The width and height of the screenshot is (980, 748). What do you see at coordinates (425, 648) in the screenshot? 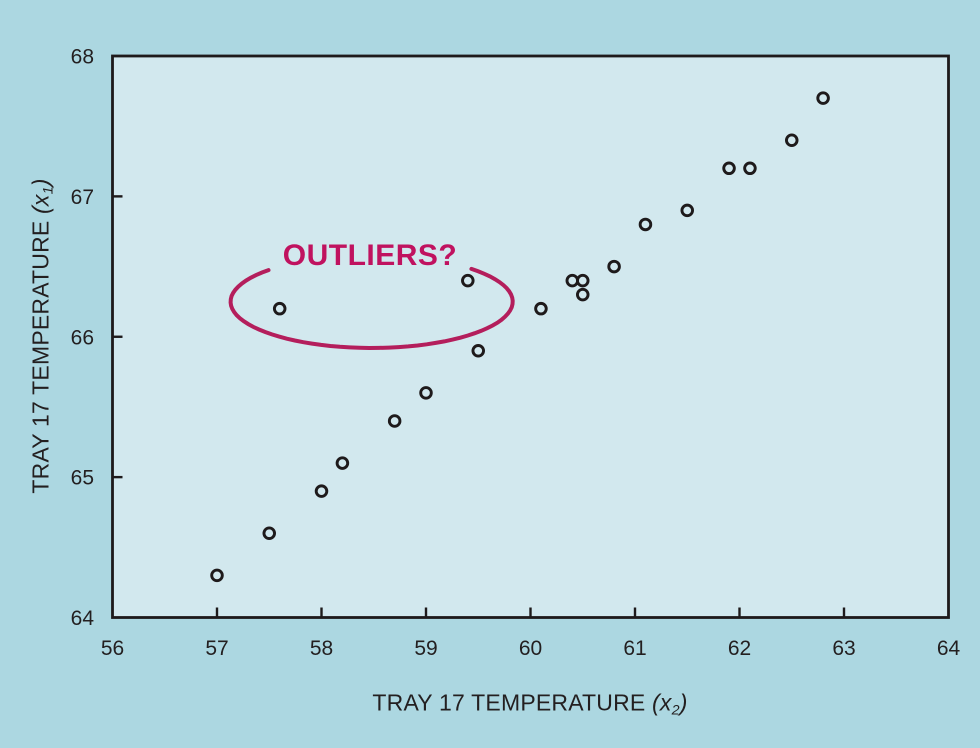
I see `x-tick-label: 59` at bounding box center [425, 648].